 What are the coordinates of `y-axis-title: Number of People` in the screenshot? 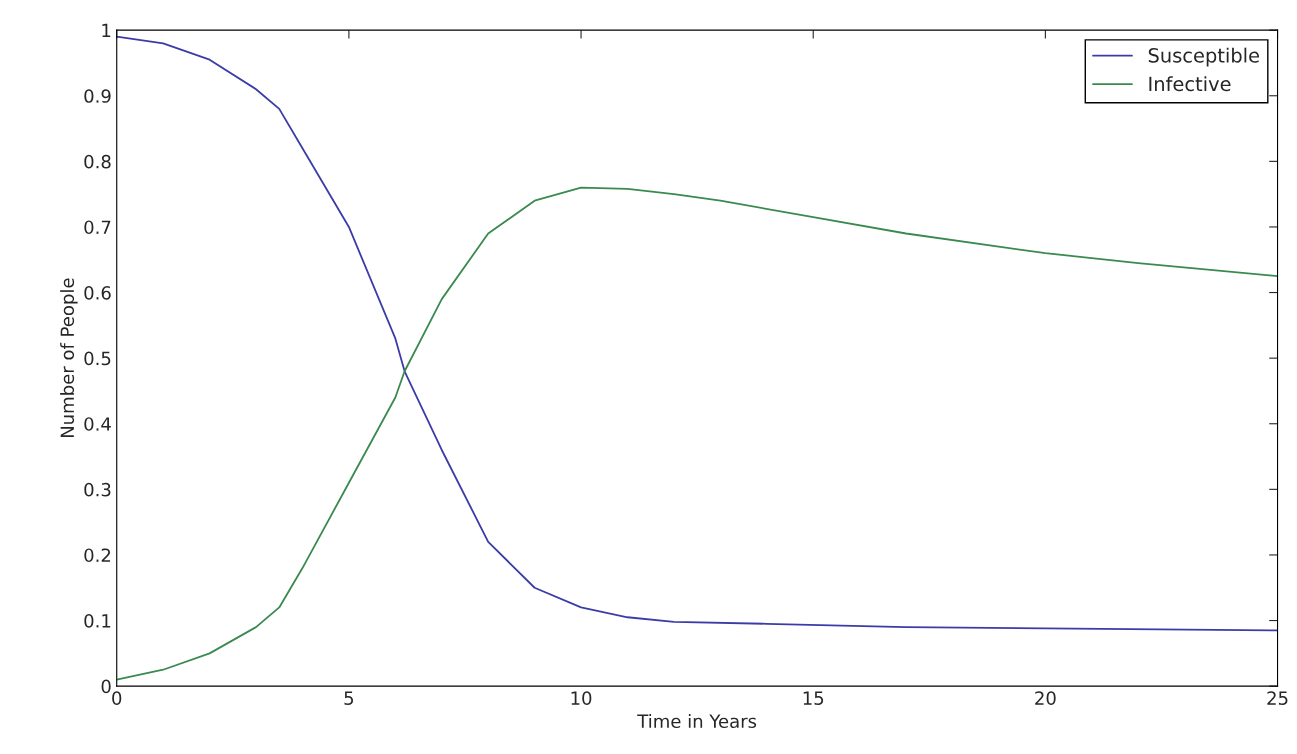 It's located at (69, 358).